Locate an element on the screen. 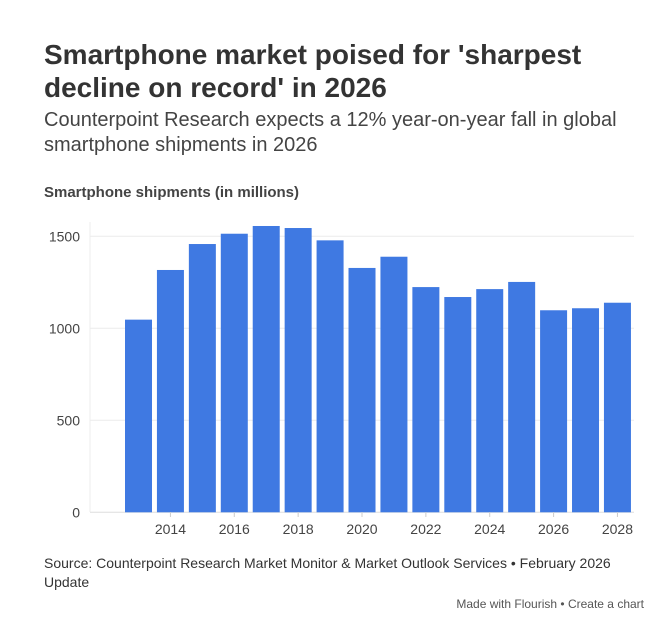  bar-2025 is located at coordinates (522, 397).